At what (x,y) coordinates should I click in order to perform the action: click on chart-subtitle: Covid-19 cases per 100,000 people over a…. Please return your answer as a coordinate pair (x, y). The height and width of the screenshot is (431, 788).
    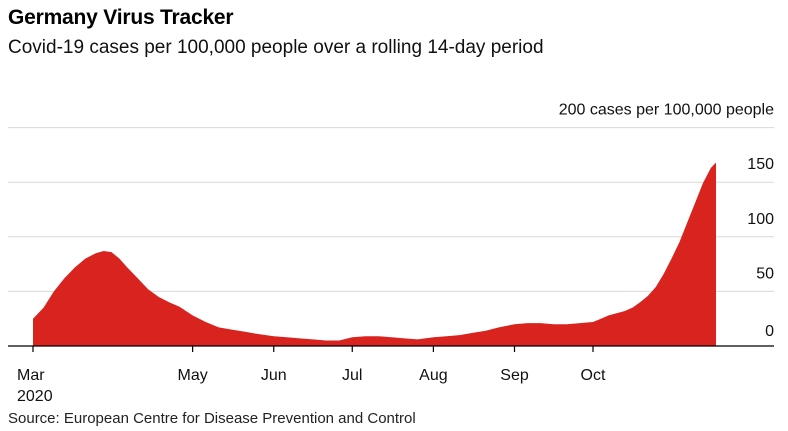
    Looking at the image, I should click on (276, 47).